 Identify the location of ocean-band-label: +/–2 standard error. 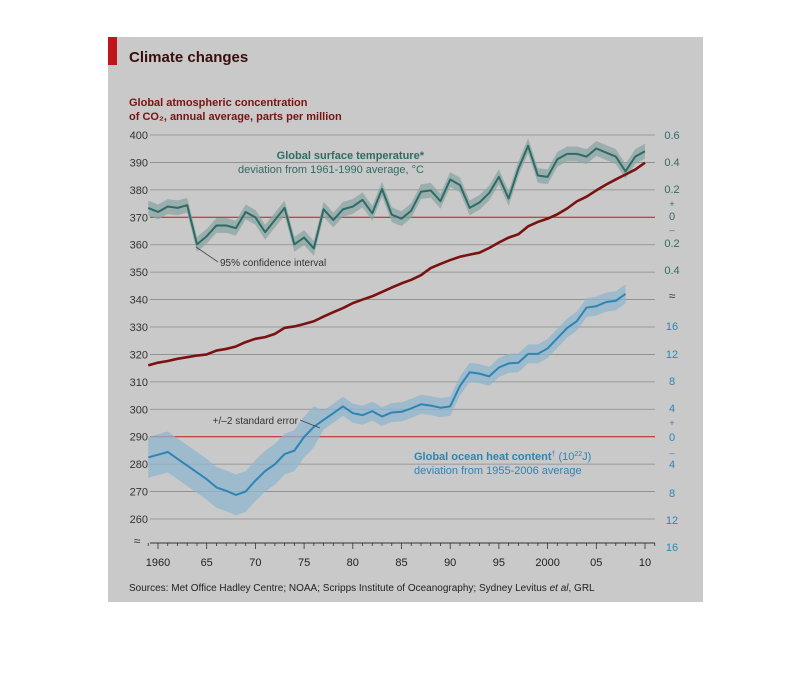
(256, 421).